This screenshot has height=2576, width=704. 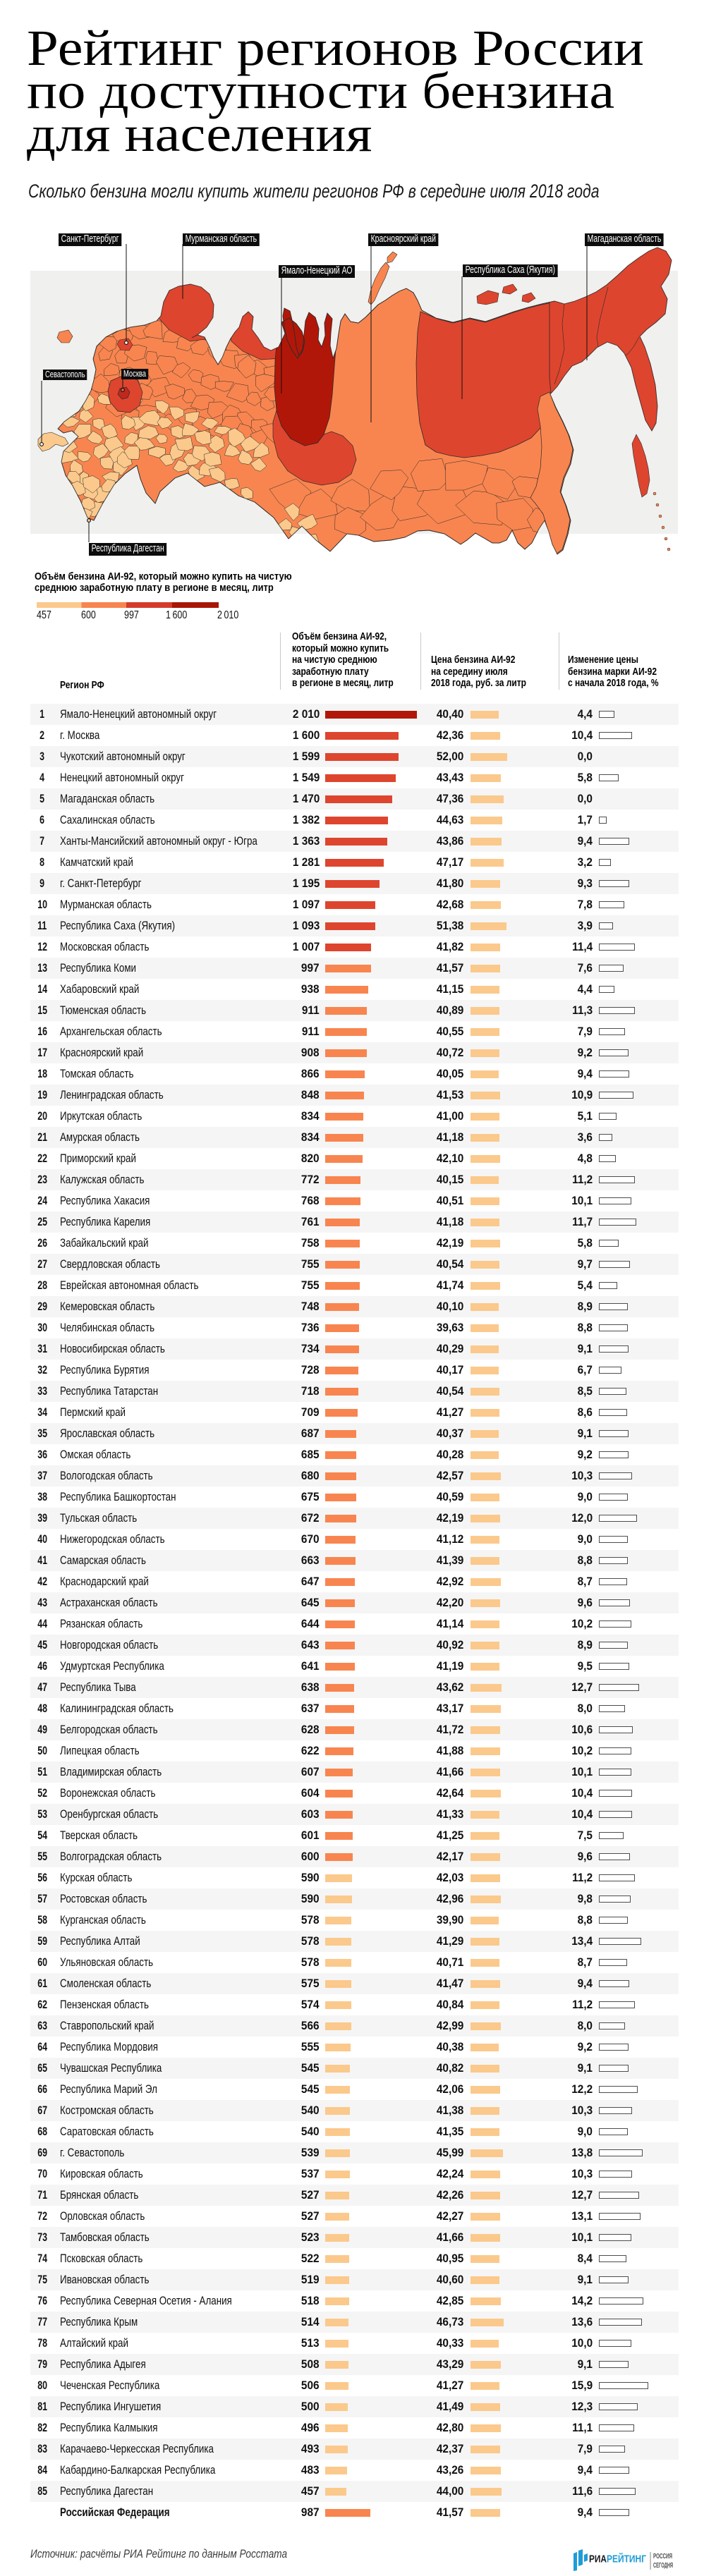 I want to click on svg-text: РИА, so click(x=598, y=2559).